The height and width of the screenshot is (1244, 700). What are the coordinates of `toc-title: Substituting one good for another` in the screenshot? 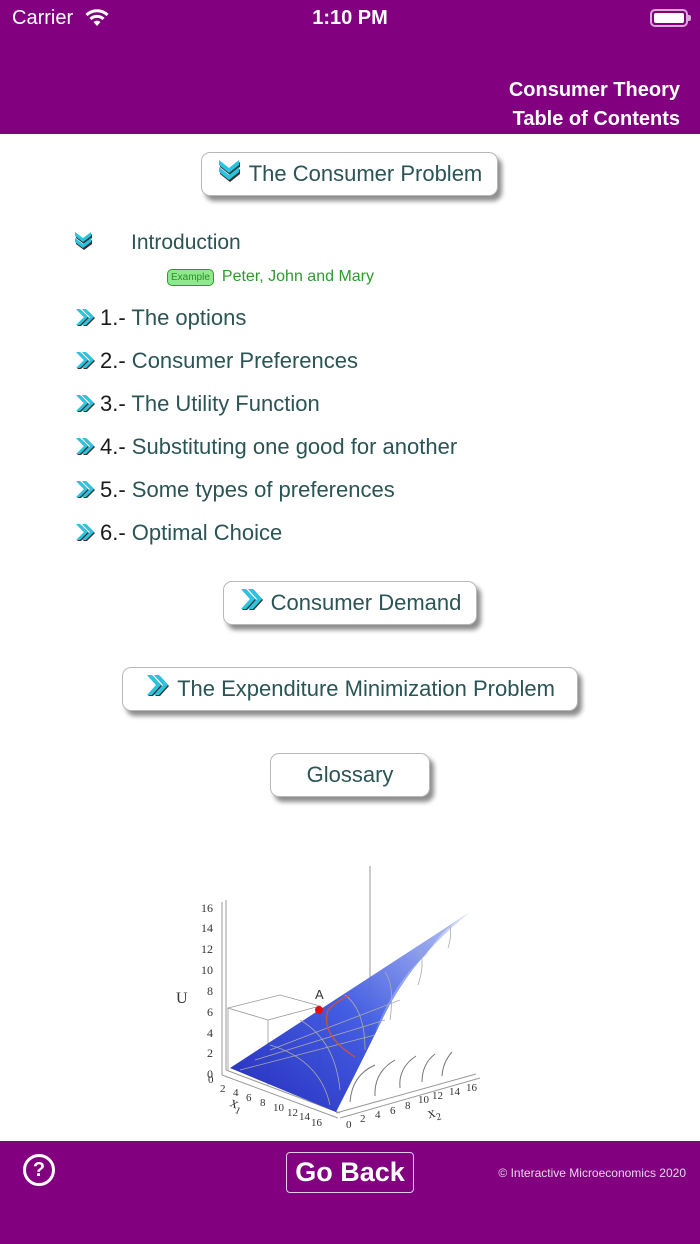 It's located at (291, 446).